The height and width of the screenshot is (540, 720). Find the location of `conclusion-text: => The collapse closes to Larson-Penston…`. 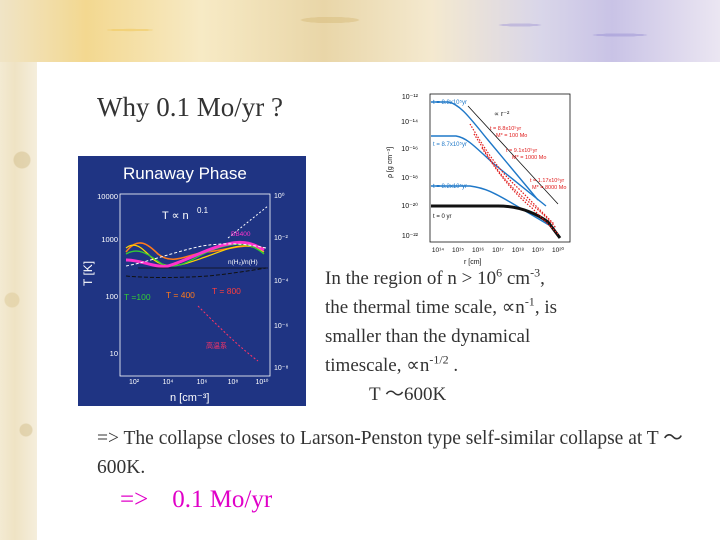

conclusion-text: => The collapse closes to Larson-Penston… is located at coordinates (390, 453).